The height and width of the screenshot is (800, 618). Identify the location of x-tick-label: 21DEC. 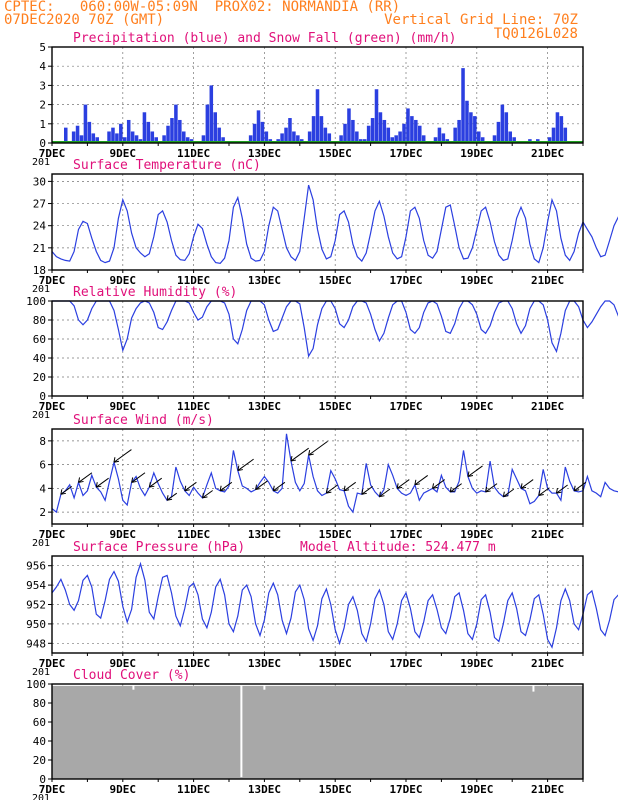
(547, 153).